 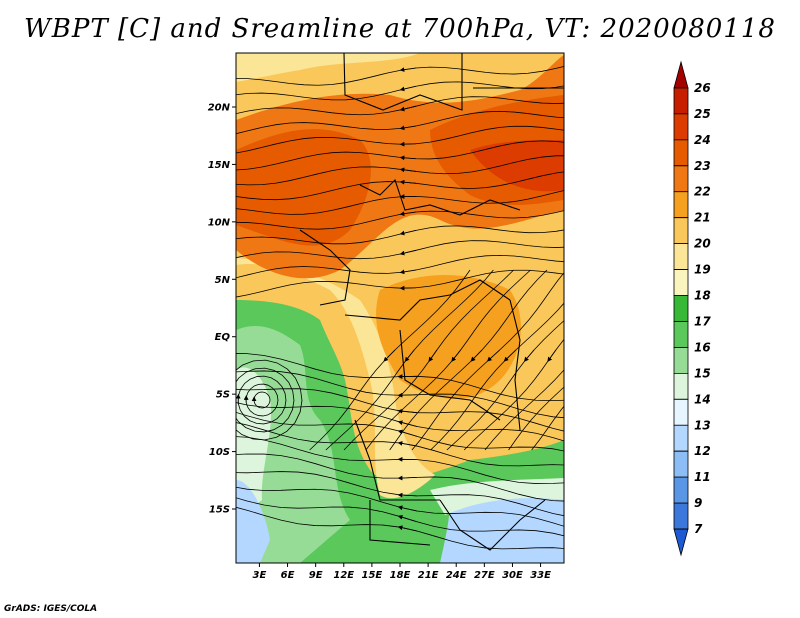 I want to click on lon-tick-label: 24E, so click(x=456, y=575).